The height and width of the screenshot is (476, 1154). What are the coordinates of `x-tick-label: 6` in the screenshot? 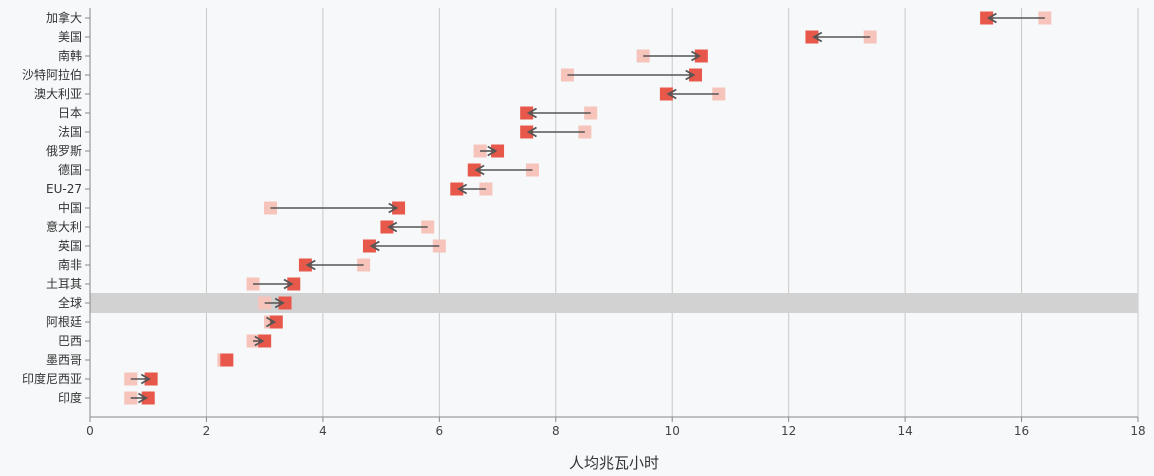 It's located at (440, 431).